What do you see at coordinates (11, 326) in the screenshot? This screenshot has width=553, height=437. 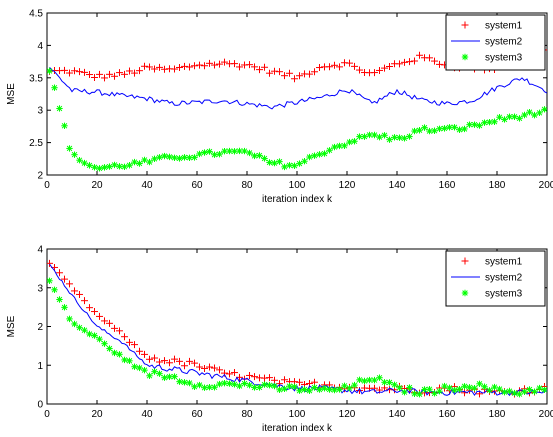 I see `y-axis-label: MSE` at bounding box center [11, 326].